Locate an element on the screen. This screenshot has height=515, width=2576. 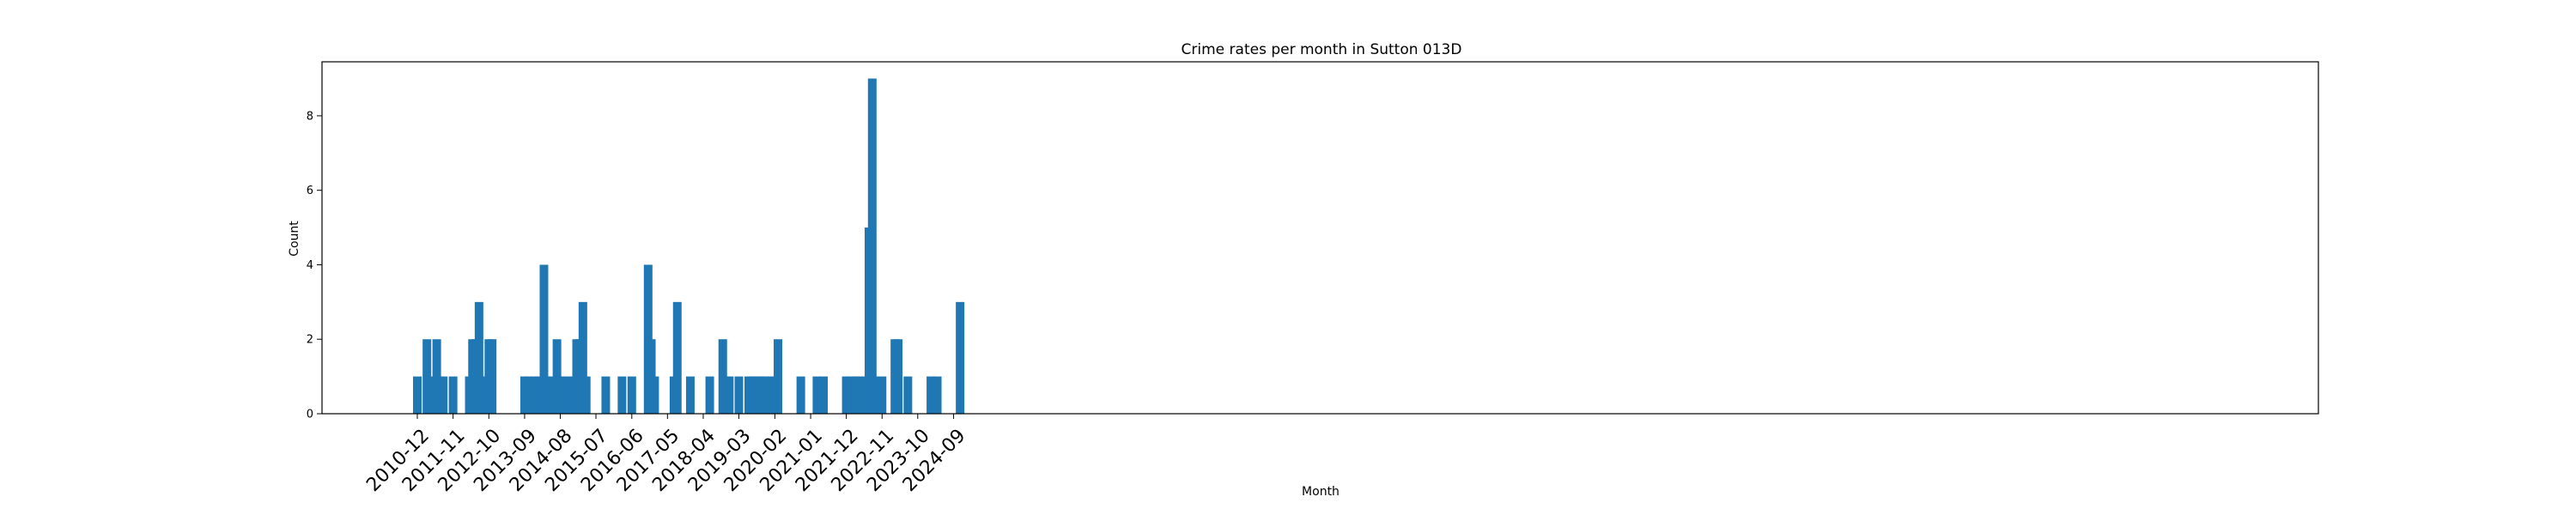
y-tick-label: 4 is located at coordinates (310, 265).